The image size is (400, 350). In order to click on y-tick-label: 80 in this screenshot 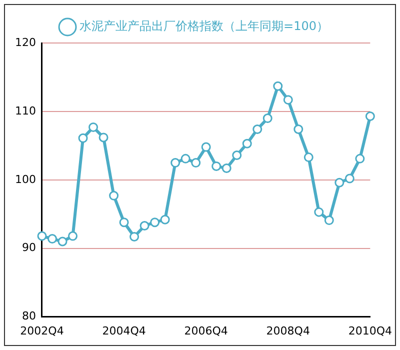, I will do `click(29, 316)`.